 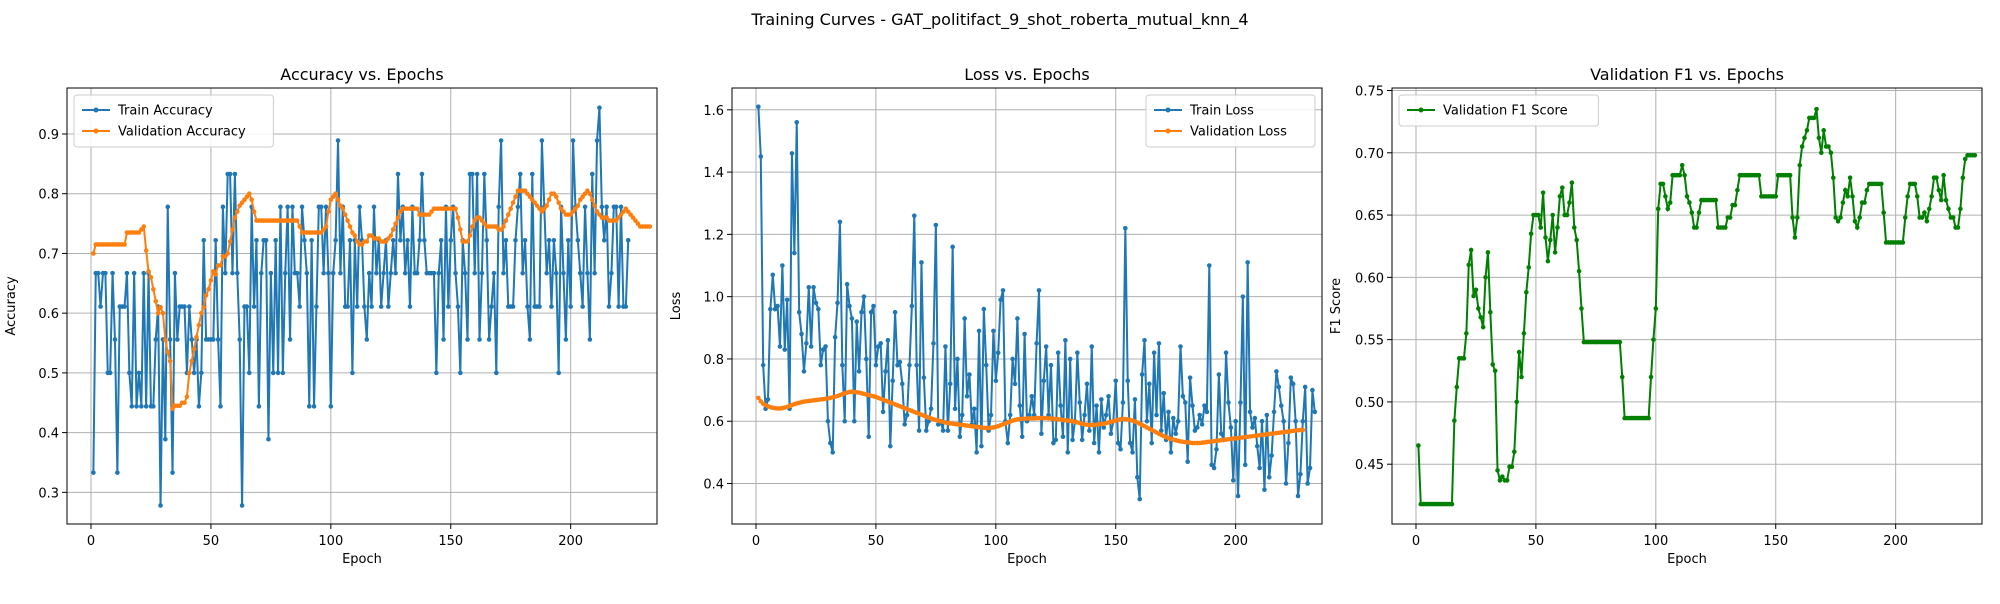 What do you see at coordinates (211, 541) in the screenshot?
I see `x-tick-label: 50` at bounding box center [211, 541].